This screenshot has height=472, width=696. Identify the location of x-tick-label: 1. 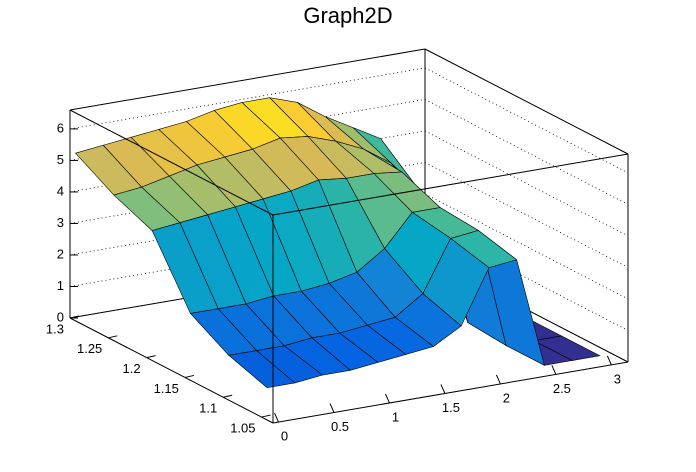
(395, 416).